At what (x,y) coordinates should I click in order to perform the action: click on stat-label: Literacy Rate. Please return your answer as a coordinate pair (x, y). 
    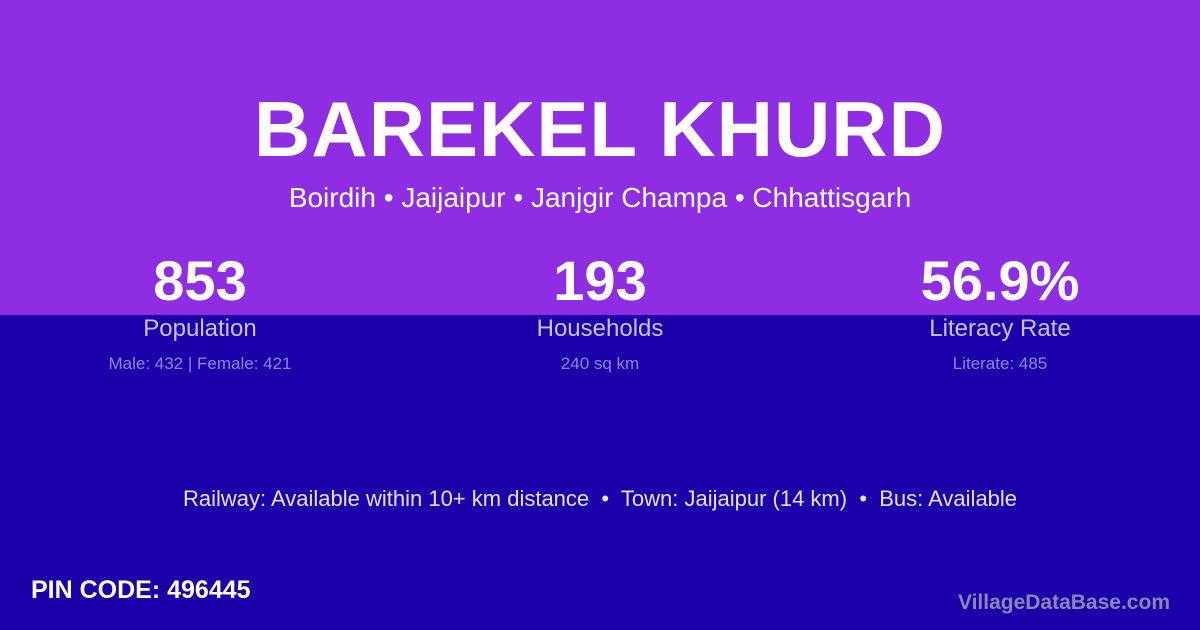
    Looking at the image, I should click on (1000, 328).